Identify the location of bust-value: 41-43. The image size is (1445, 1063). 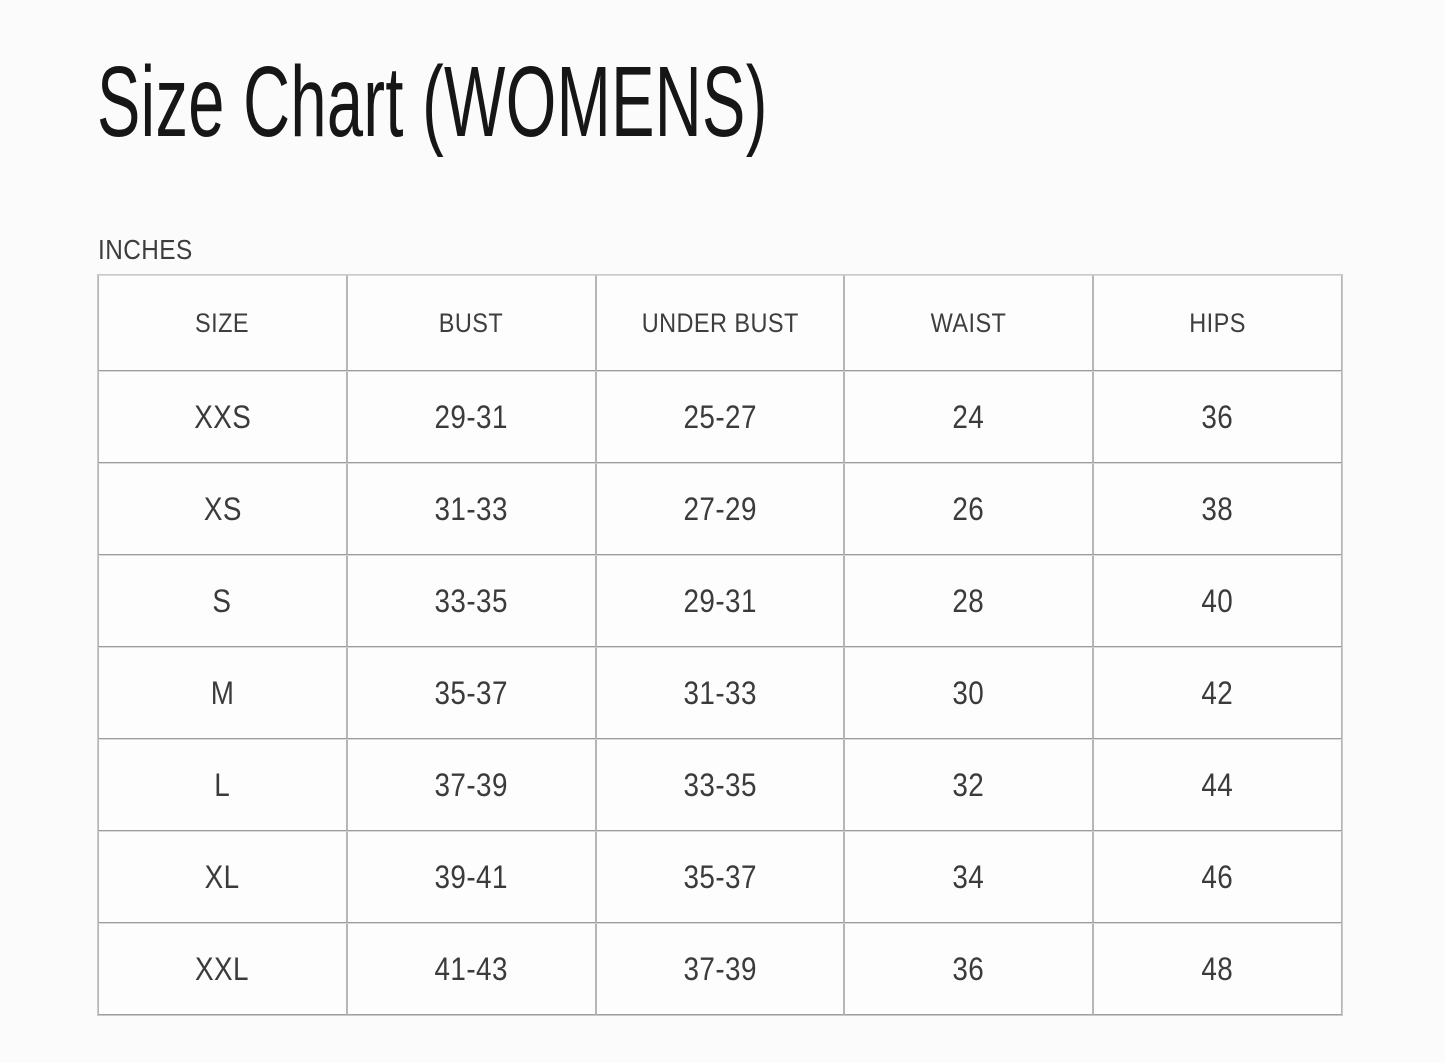
(471, 968).